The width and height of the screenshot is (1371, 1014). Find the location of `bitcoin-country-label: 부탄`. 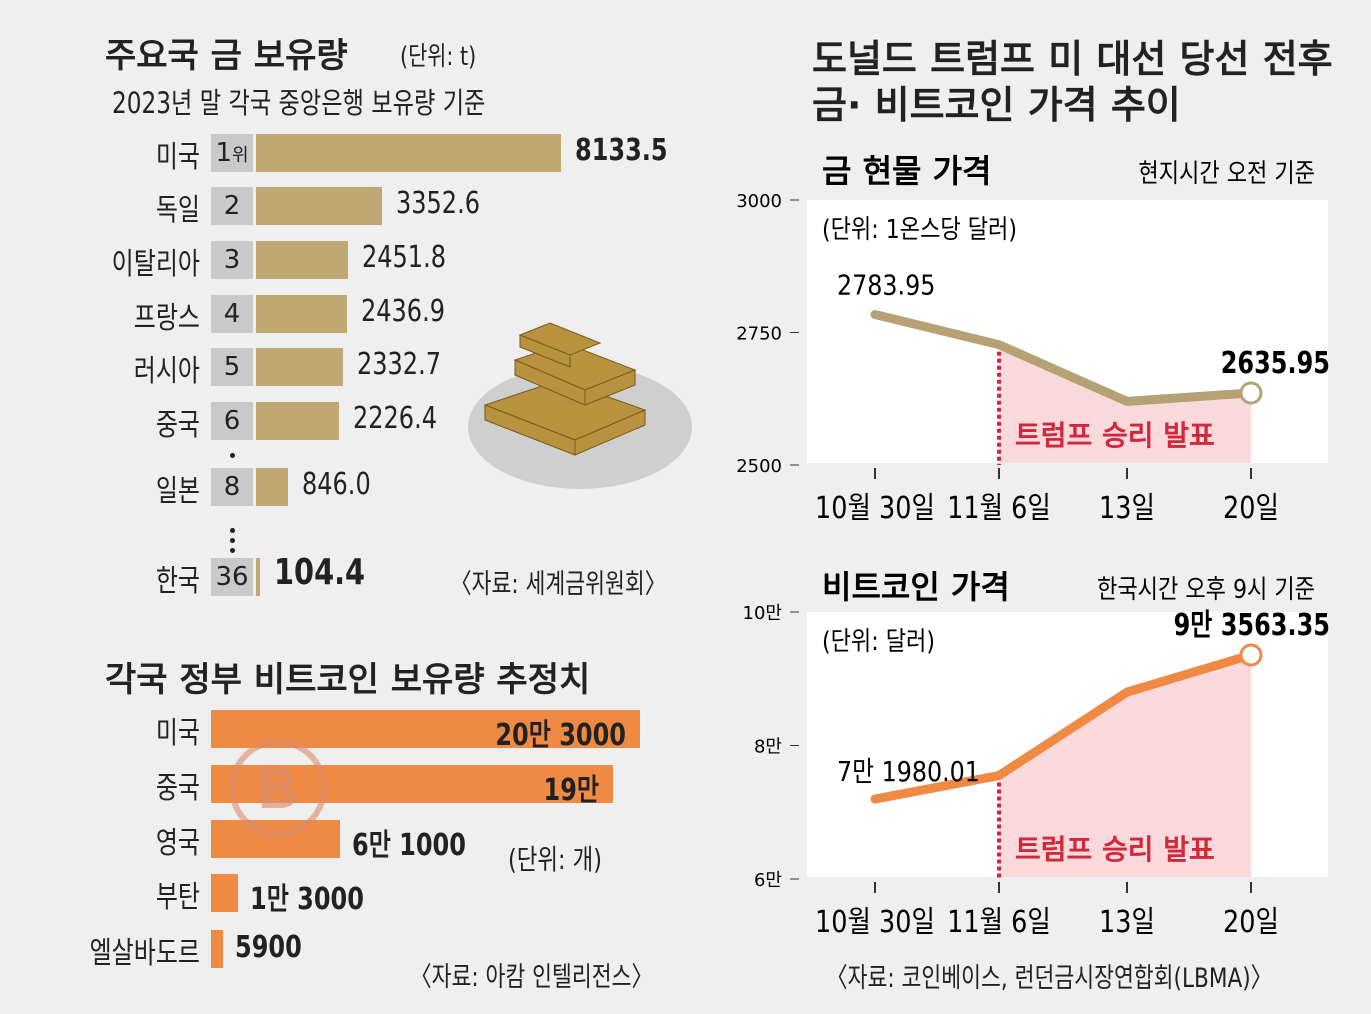

bitcoin-country-label: 부탄 is located at coordinates (177, 897).